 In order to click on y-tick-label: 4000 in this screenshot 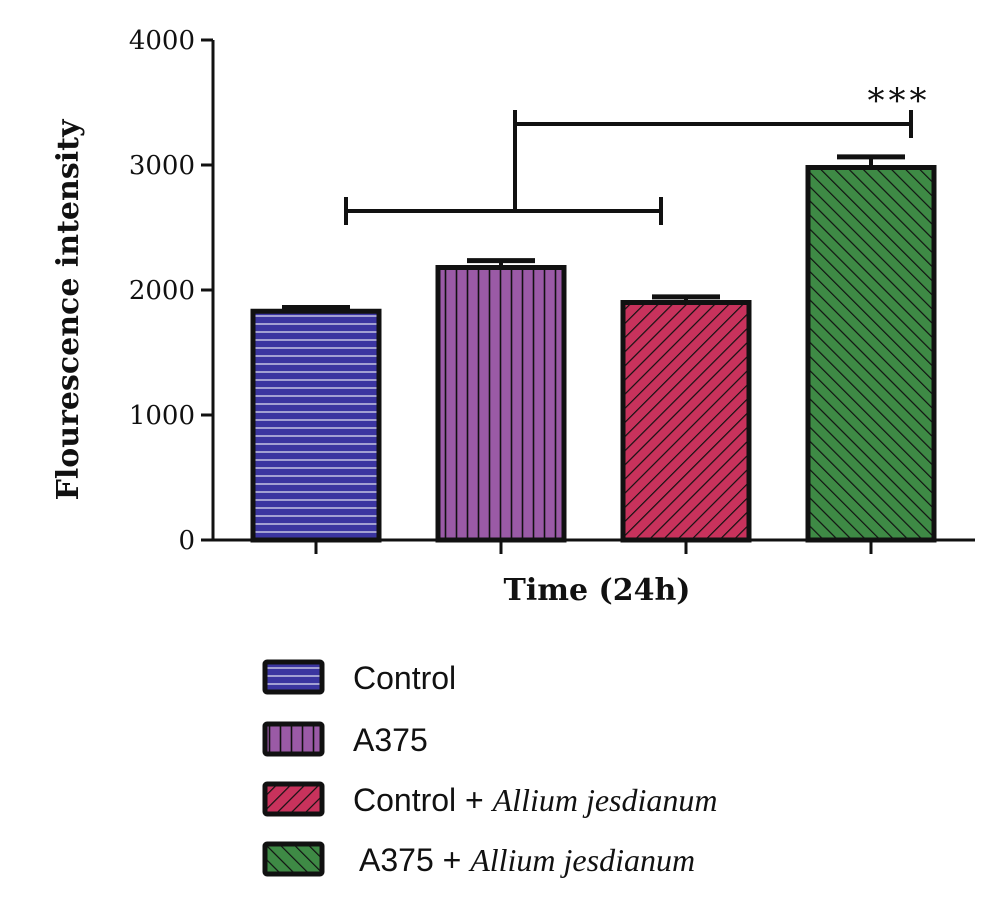, I will do `click(162, 41)`.